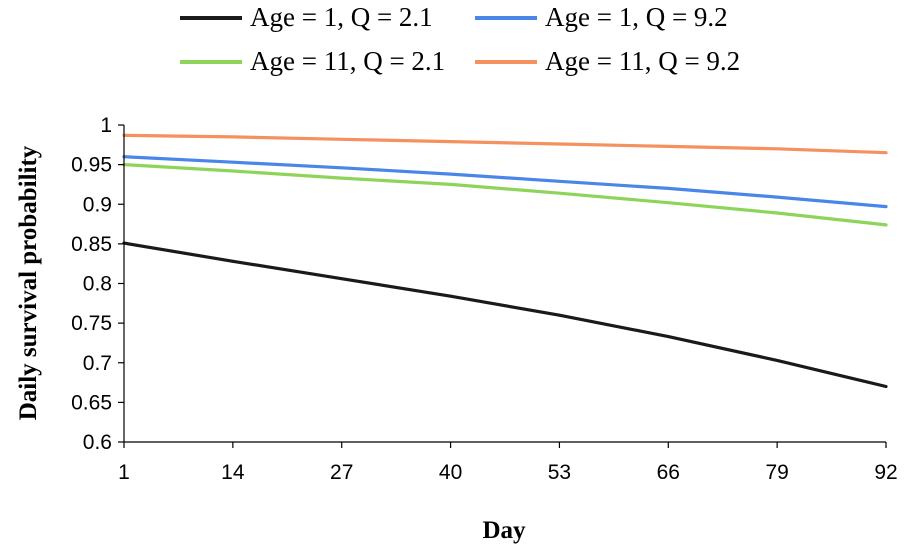  Describe the element at coordinates (124, 472) in the screenshot. I see `x-tick-label: 1` at that location.